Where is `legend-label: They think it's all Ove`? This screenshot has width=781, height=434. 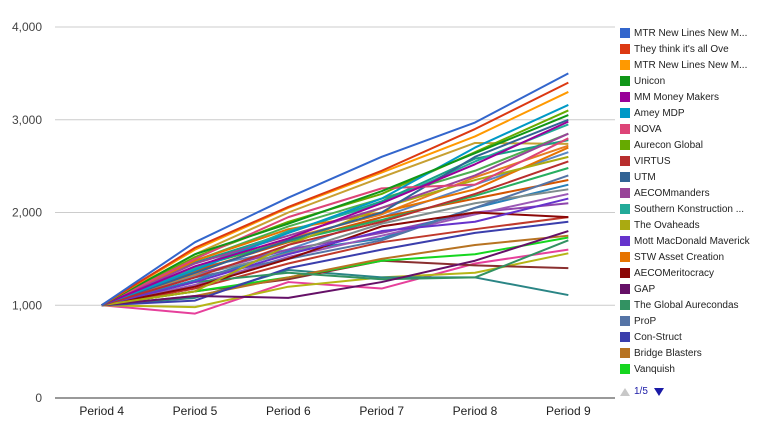 legend-label: They think it's all Ove is located at coordinates (681, 49).